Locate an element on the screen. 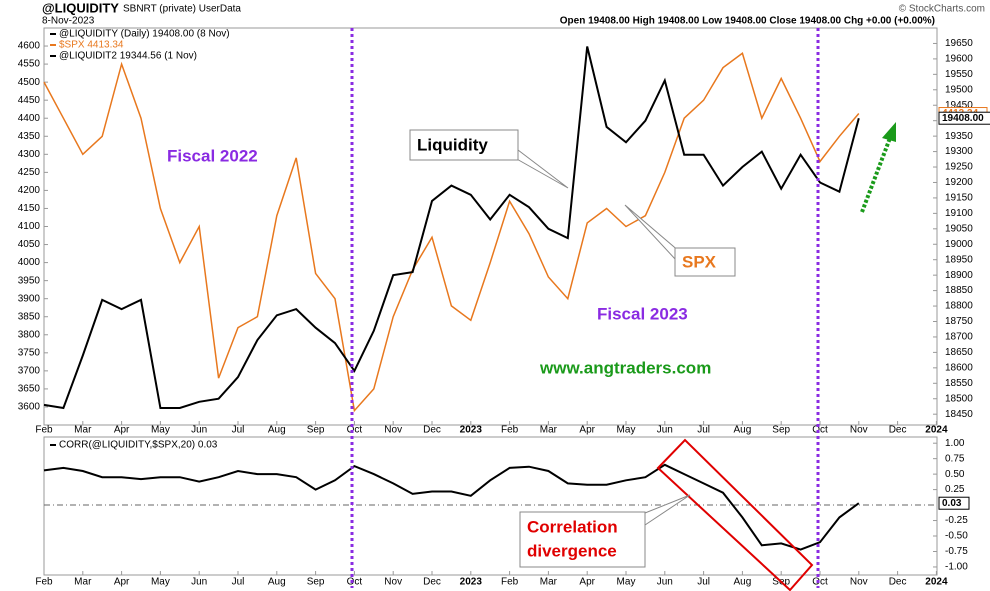  annotation: SPX is located at coordinates (699, 261).